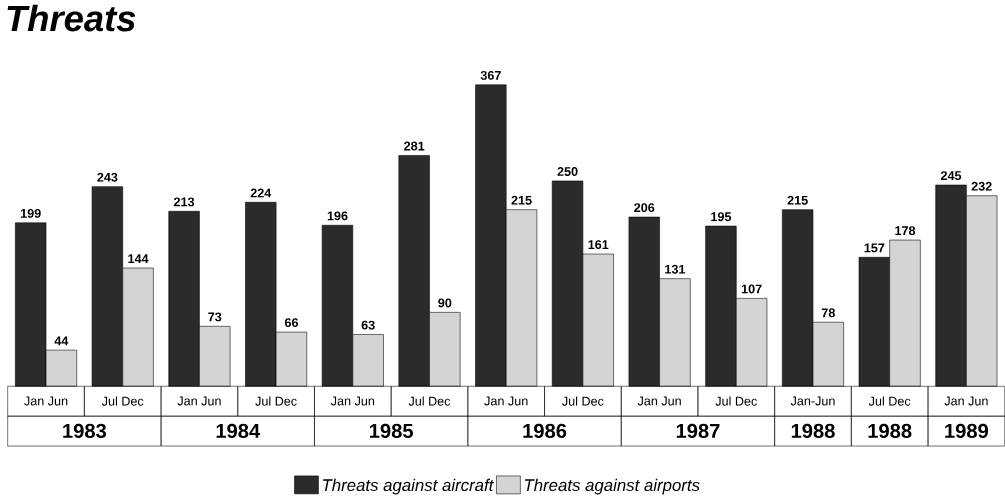 The height and width of the screenshot is (499, 1005). Describe the element at coordinates (238, 431) in the screenshot. I see `text: 1984` at that location.